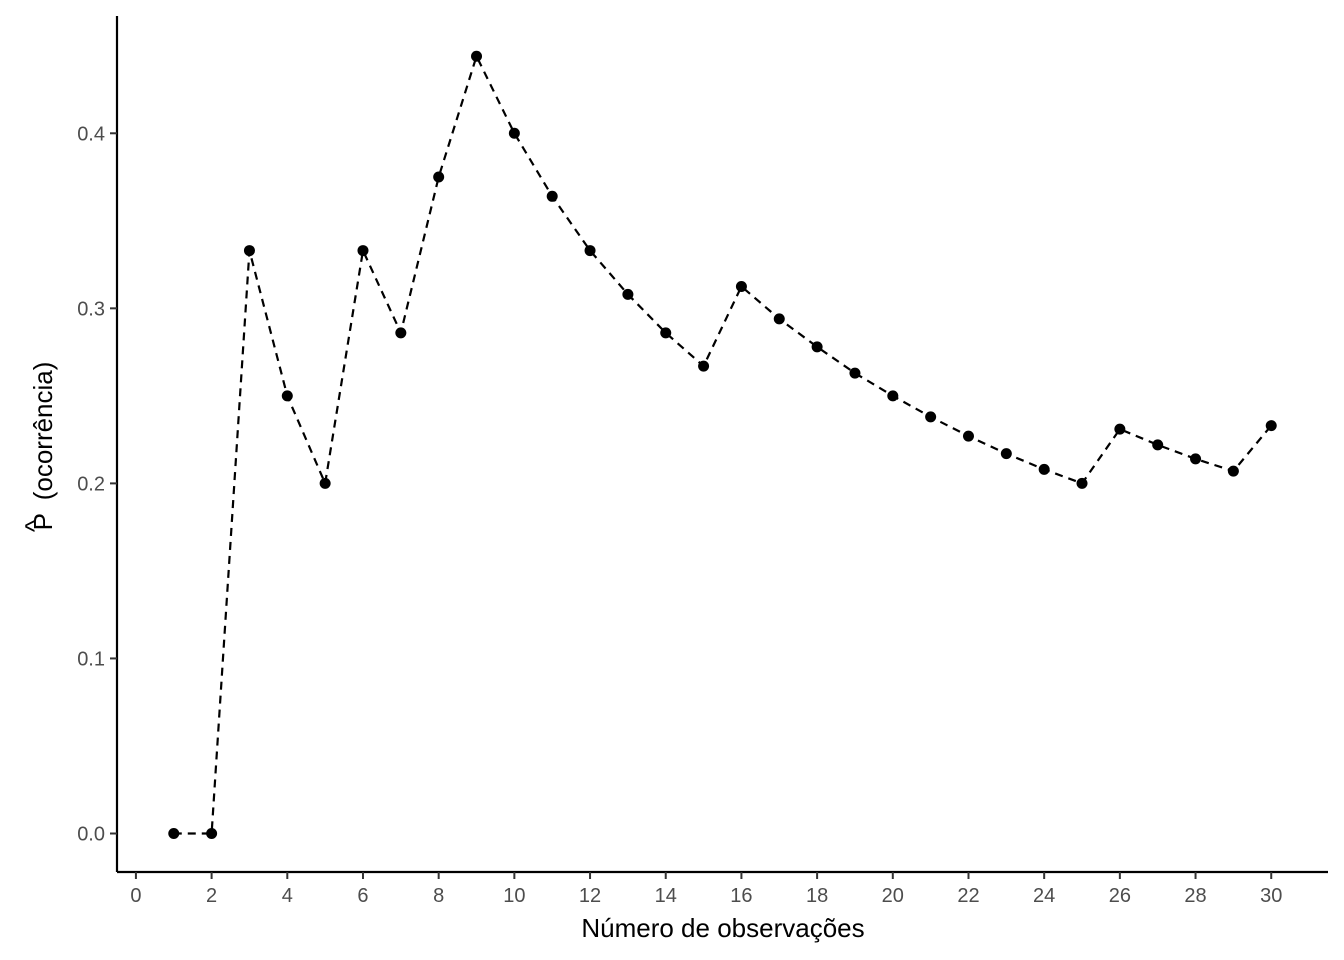 Image resolution: width=1344 pixels, height=960 pixels. I want to click on x-tick-label: 24, so click(1044, 896).